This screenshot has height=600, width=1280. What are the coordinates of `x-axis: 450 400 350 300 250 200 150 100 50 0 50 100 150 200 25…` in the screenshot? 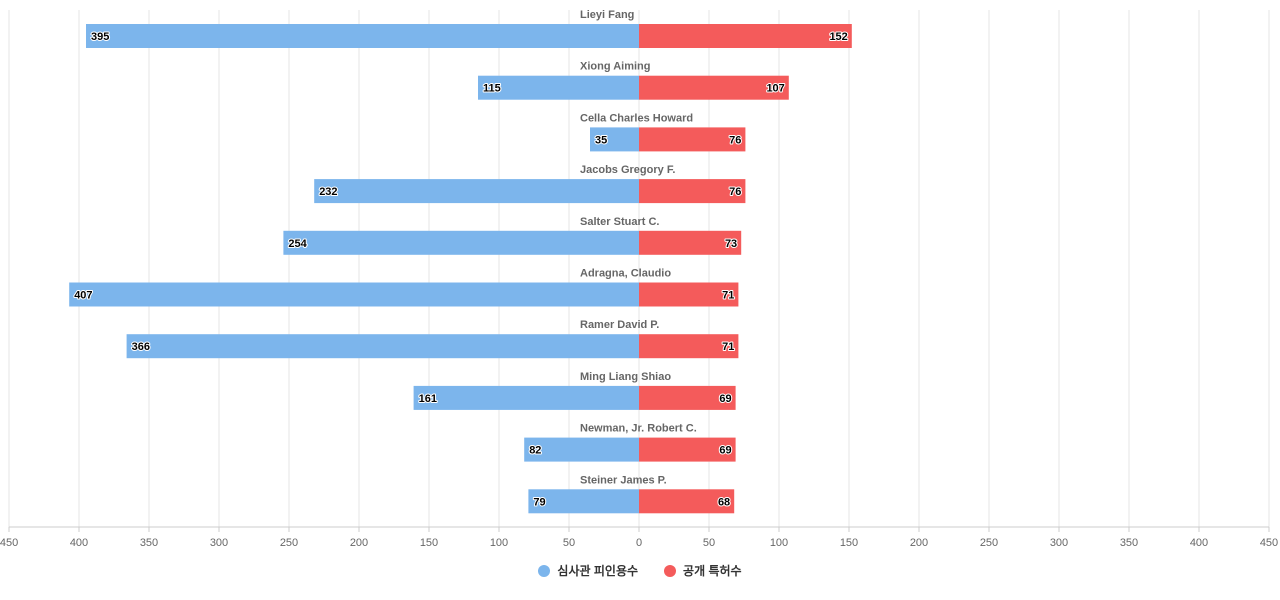 It's located at (639, 537).